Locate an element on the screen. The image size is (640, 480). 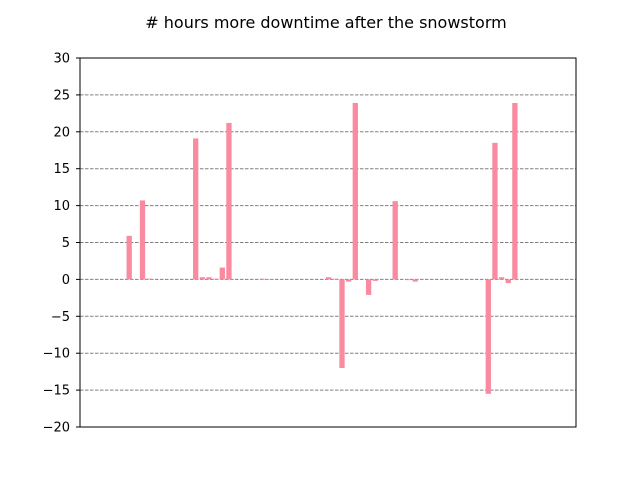
y-tick-label: 0 is located at coordinates (66, 280).